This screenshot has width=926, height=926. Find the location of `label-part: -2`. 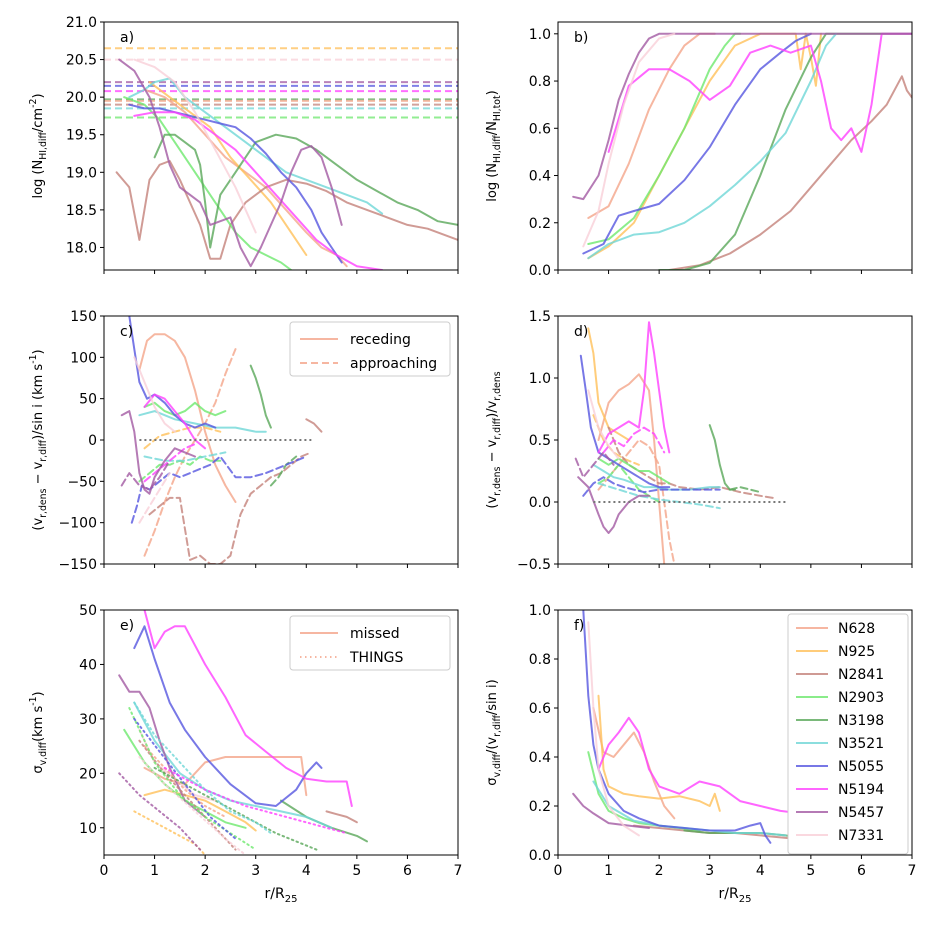

label-part: -2 is located at coordinates (33, 102).